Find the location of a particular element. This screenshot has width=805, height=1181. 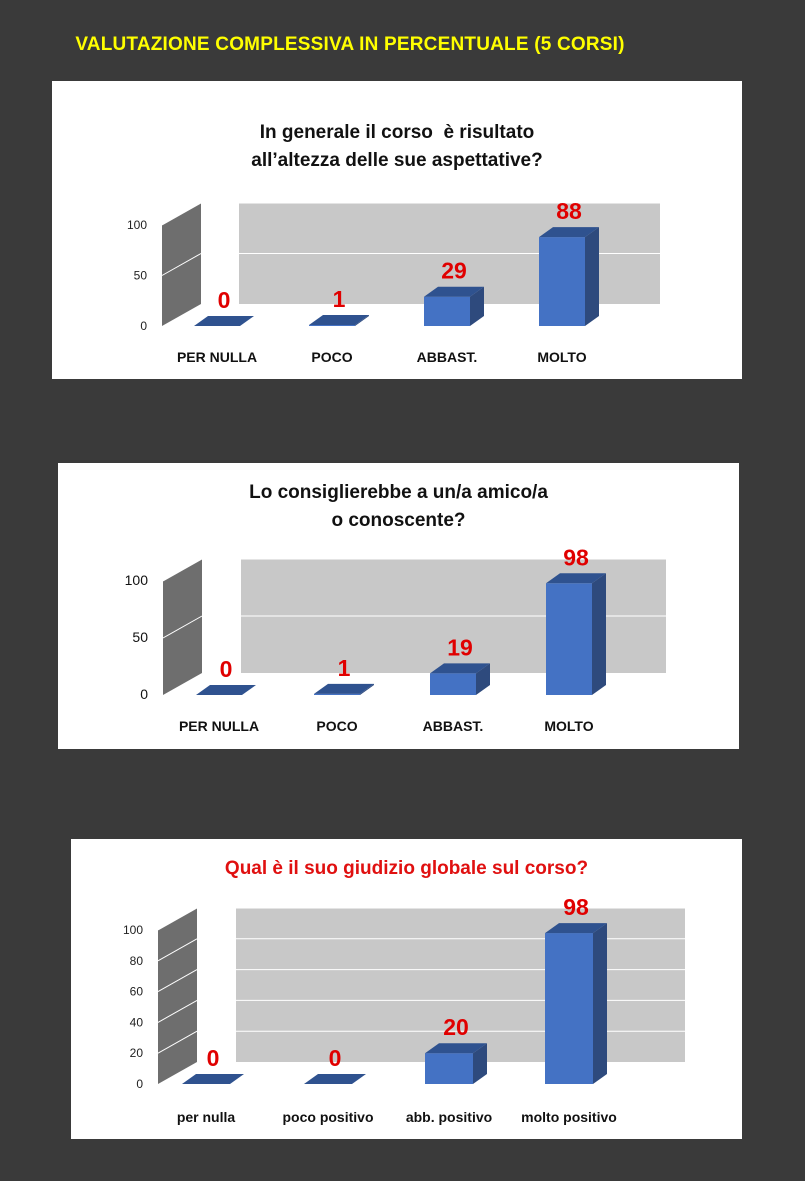

x-category-label: poco positivo is located at coordinates (328, 1117).